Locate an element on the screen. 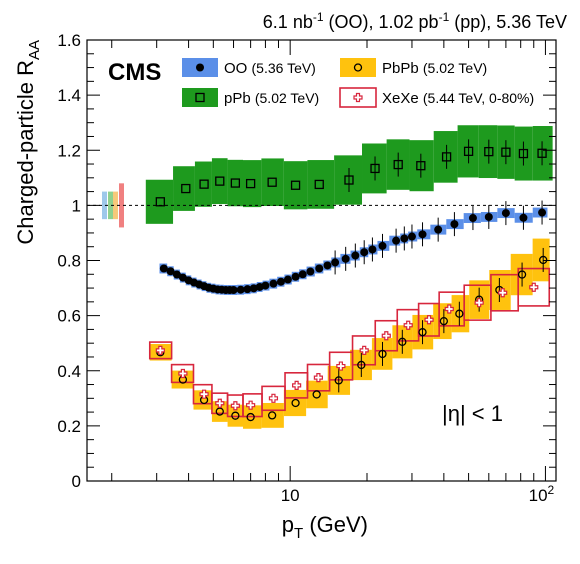 Image resolution: width=580 pixels, height=564 pixels. legend-entry-oo: OO (5.36 TeV) is located at coordinates (249, 67).